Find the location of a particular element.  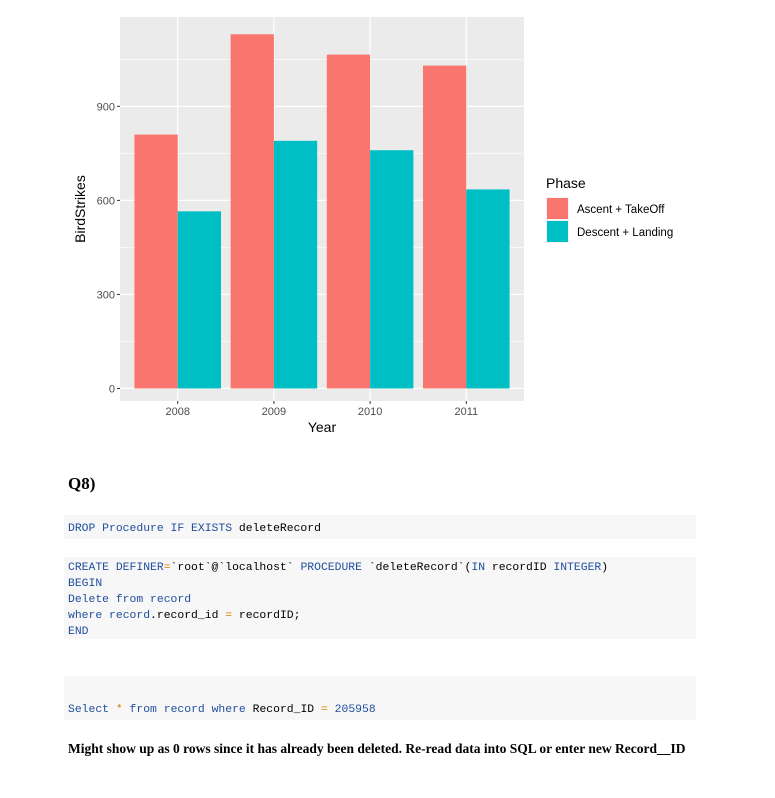

code-keyword: DROP Procedure IF EXISTS is located at coordinates (150, 529).